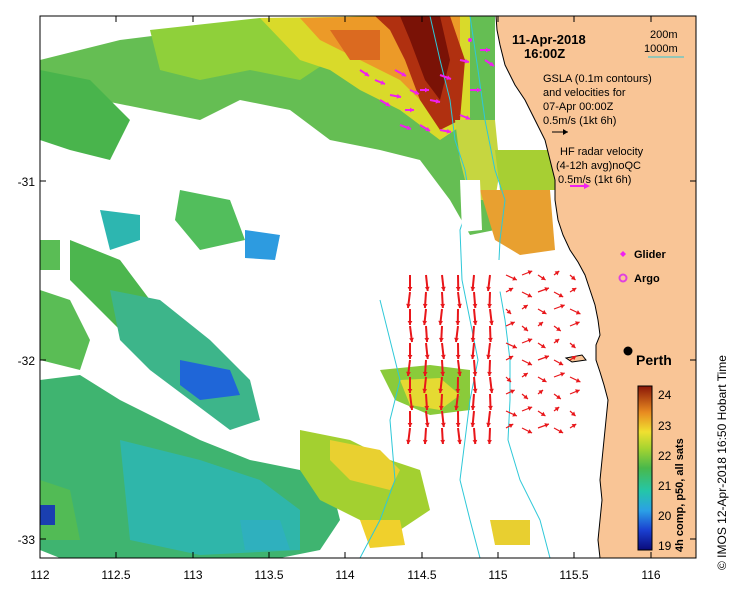 This screenshot has width=739, height=592. What do you see at coordinates (665, 486) in the screenshot?
I see `colorbar-tick: 21` at bounding box center [665, 486].